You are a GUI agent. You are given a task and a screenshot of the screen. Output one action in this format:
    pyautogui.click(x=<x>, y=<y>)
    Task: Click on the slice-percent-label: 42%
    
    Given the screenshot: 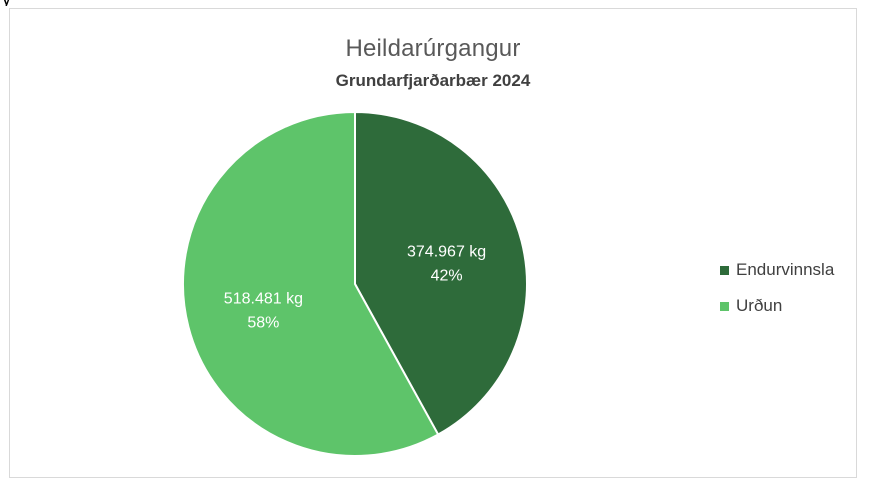 What is the action you would take?
    pyautogui.click(x=447, y=275)
    